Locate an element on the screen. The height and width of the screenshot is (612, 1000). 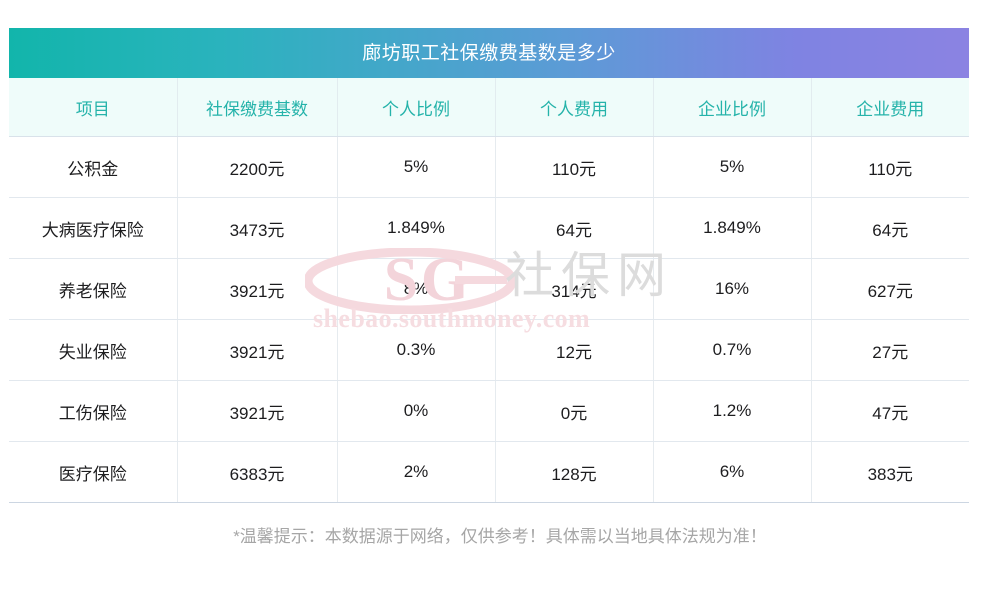
table-row: 公积金 2200元 5% 110元 5% 110元 is located at coordinates (489, 167).